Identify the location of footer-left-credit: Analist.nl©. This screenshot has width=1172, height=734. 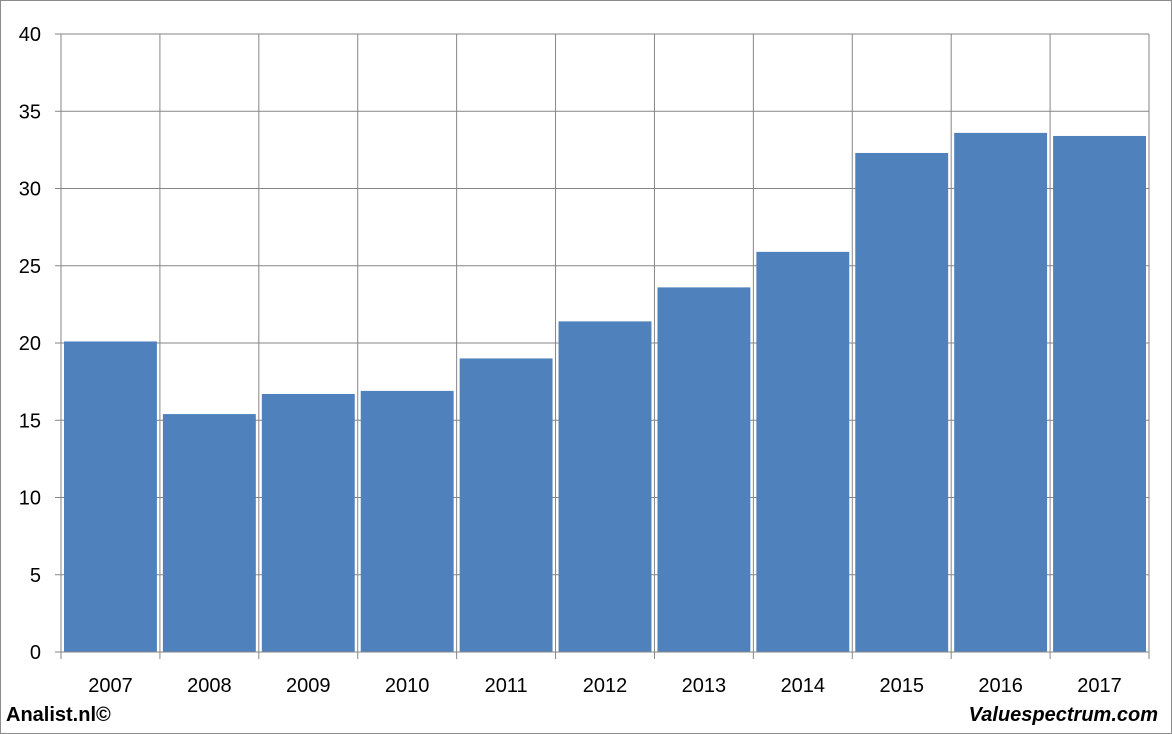
(58, 715).